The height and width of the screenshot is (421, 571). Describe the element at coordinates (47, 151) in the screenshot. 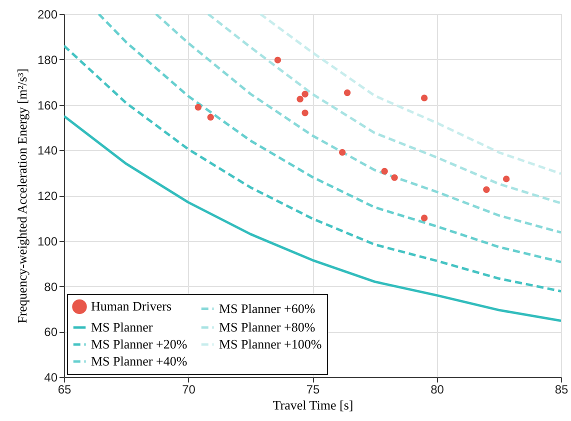

I see `y-tick-label: 140` at that location.